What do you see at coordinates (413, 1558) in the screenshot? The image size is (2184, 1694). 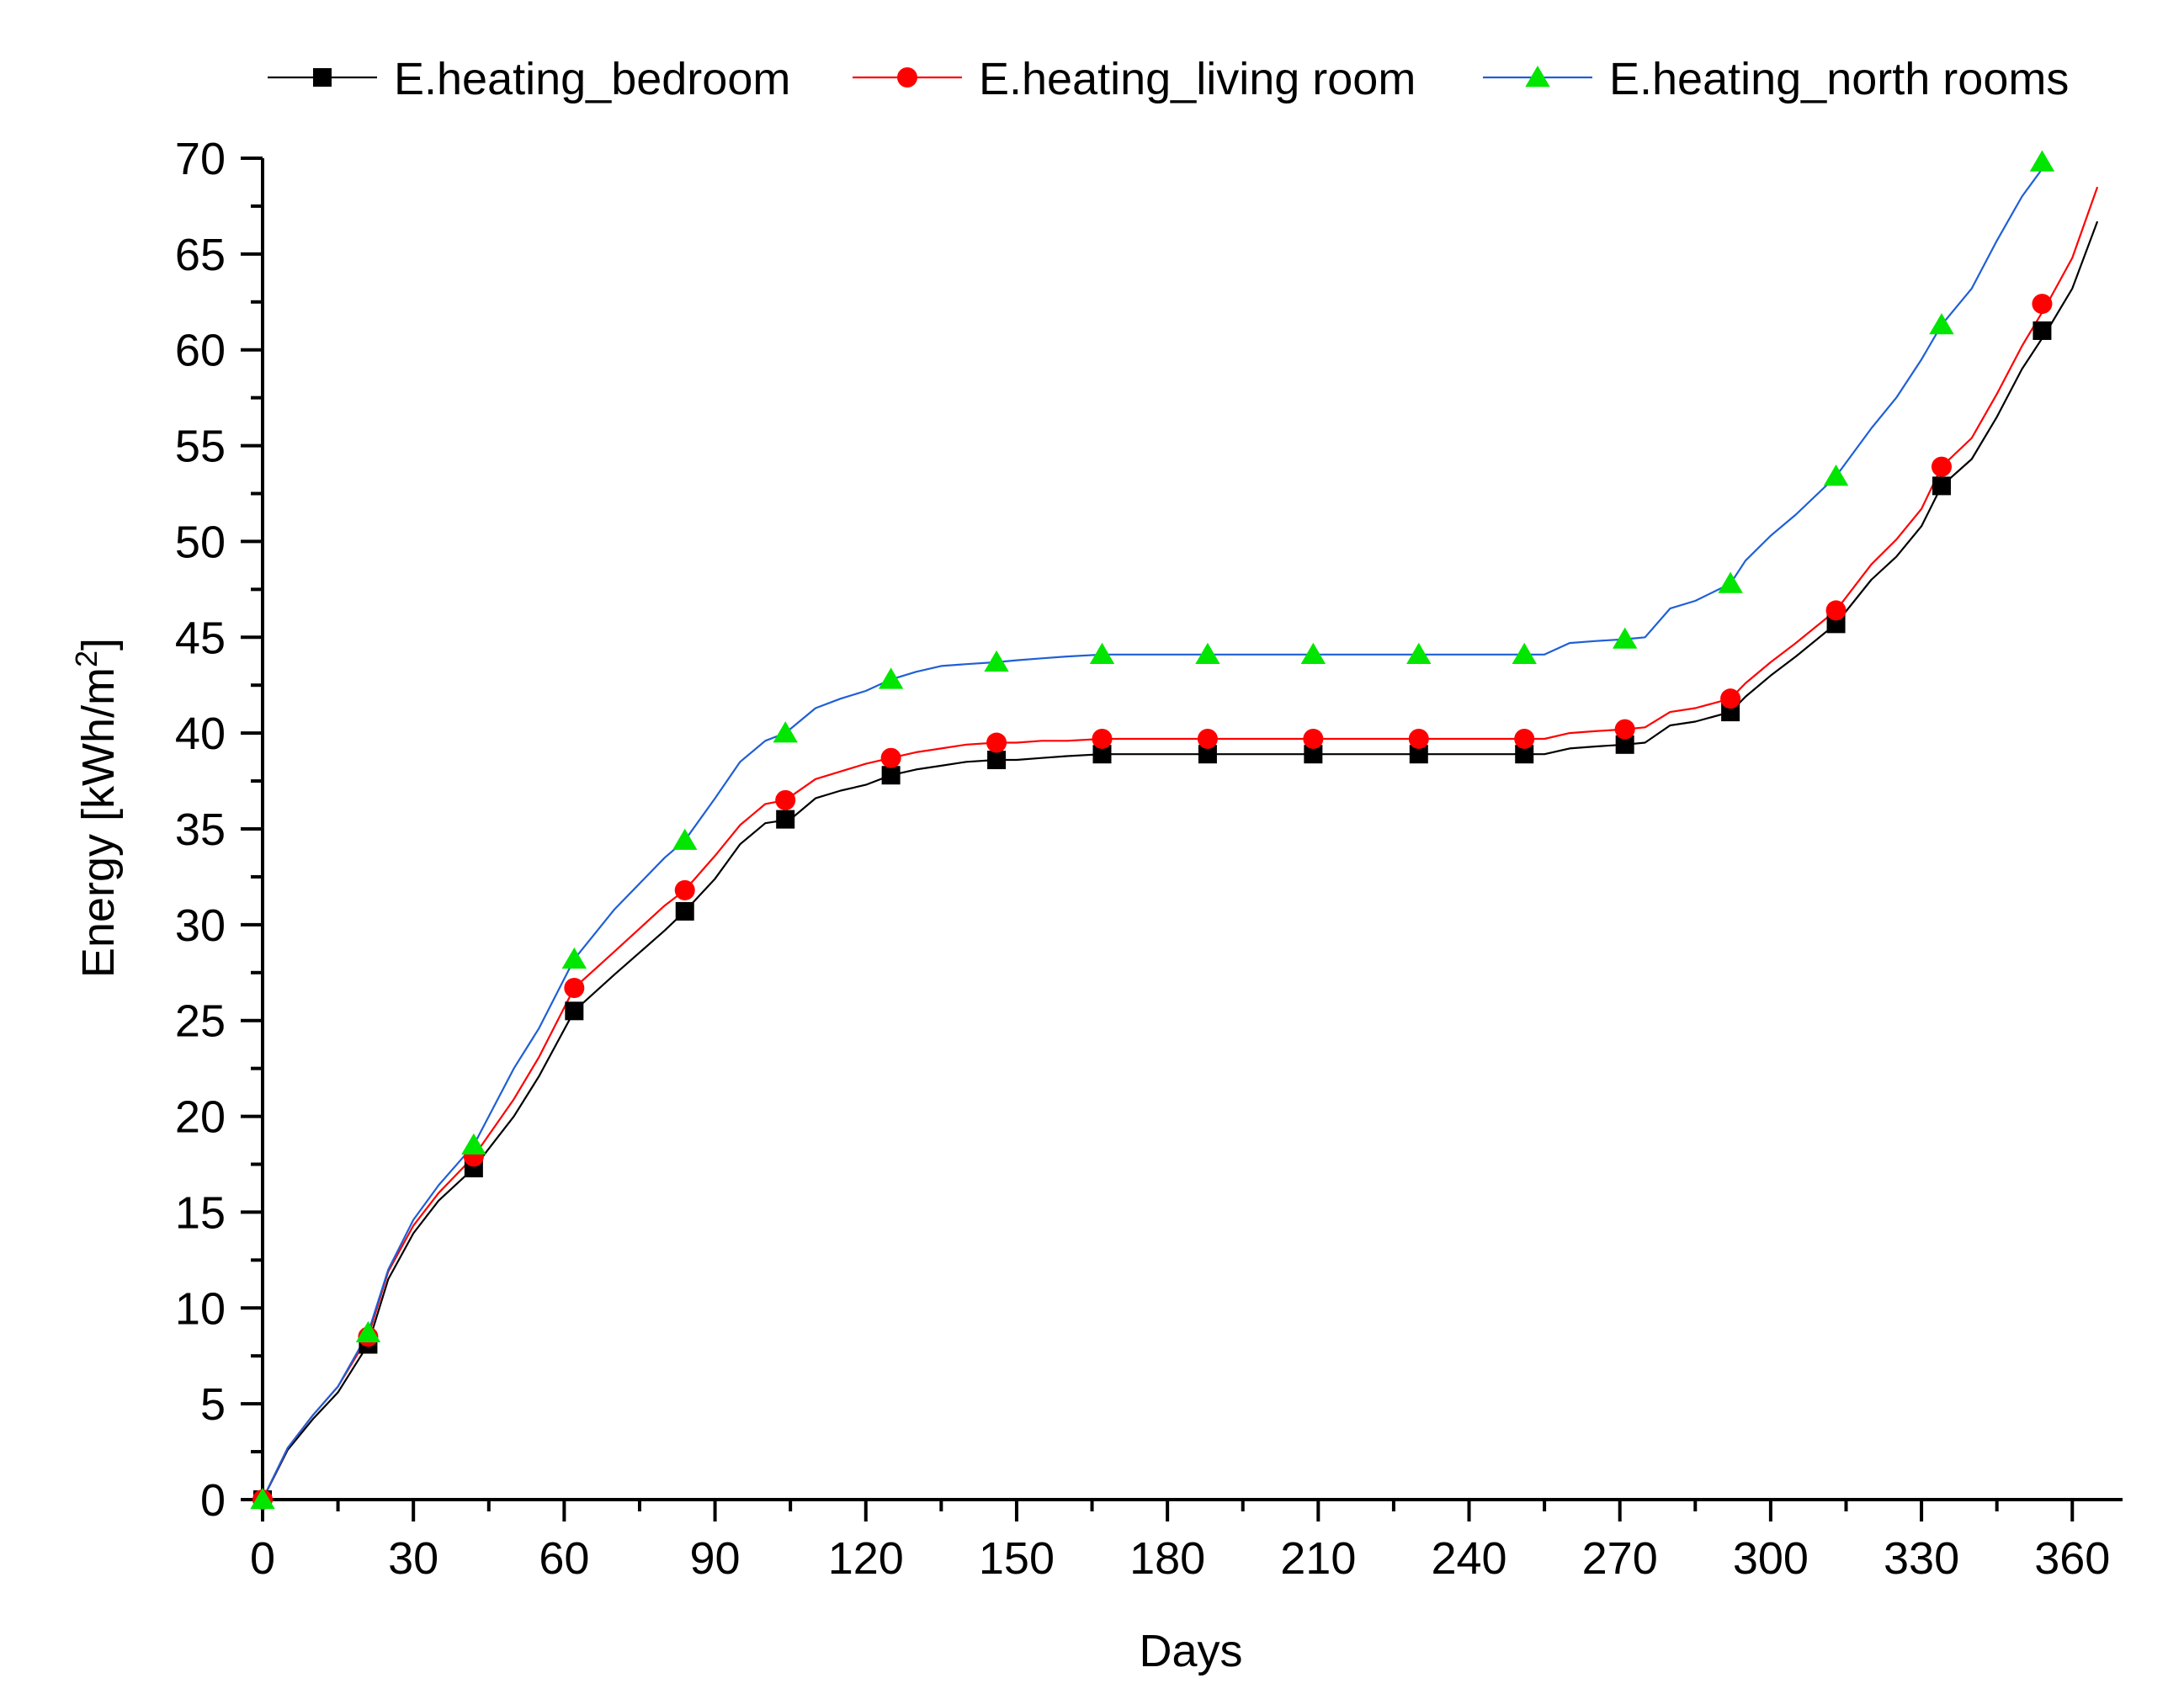 I see `x-tick-label: 30` at bounding box center [413, 1558].